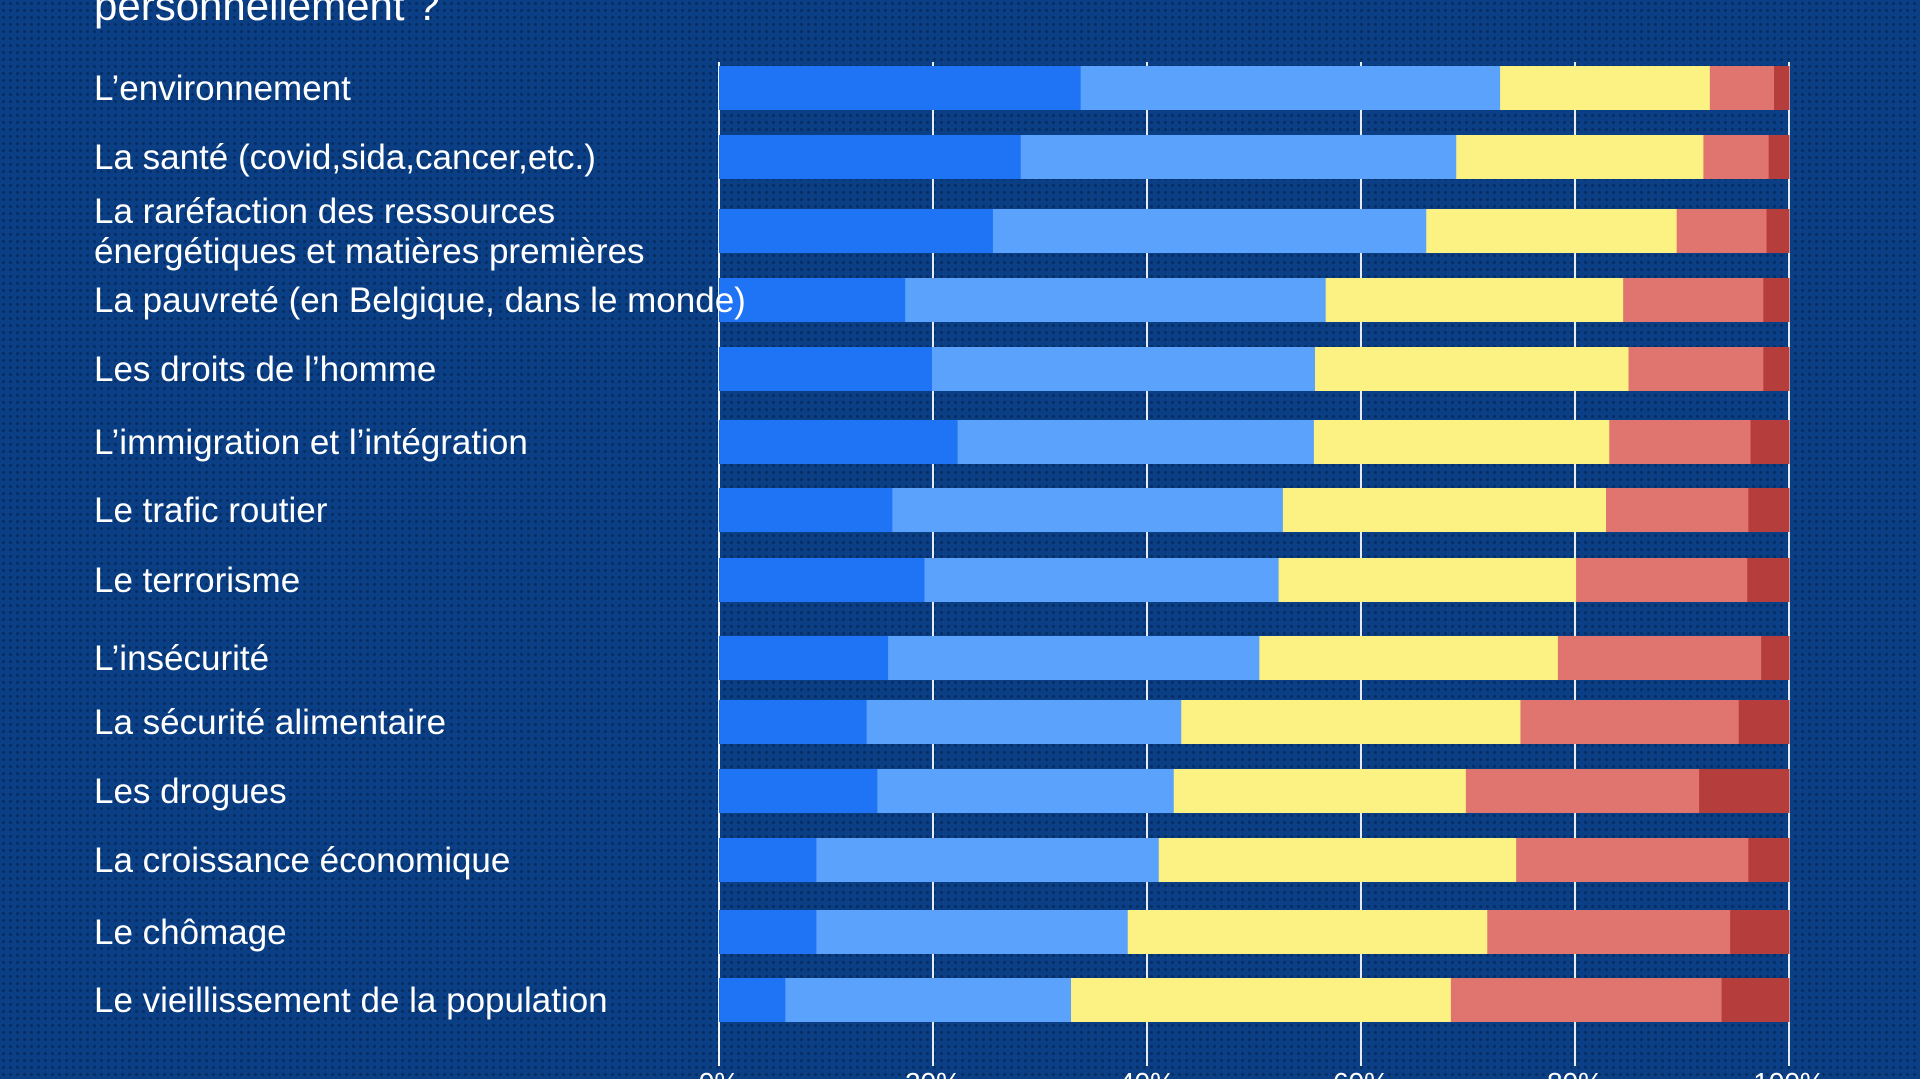 This screenshot has width=1920, height=1079. I want to click on category-label: Le vieillissement de la population, so click(351, 1000).